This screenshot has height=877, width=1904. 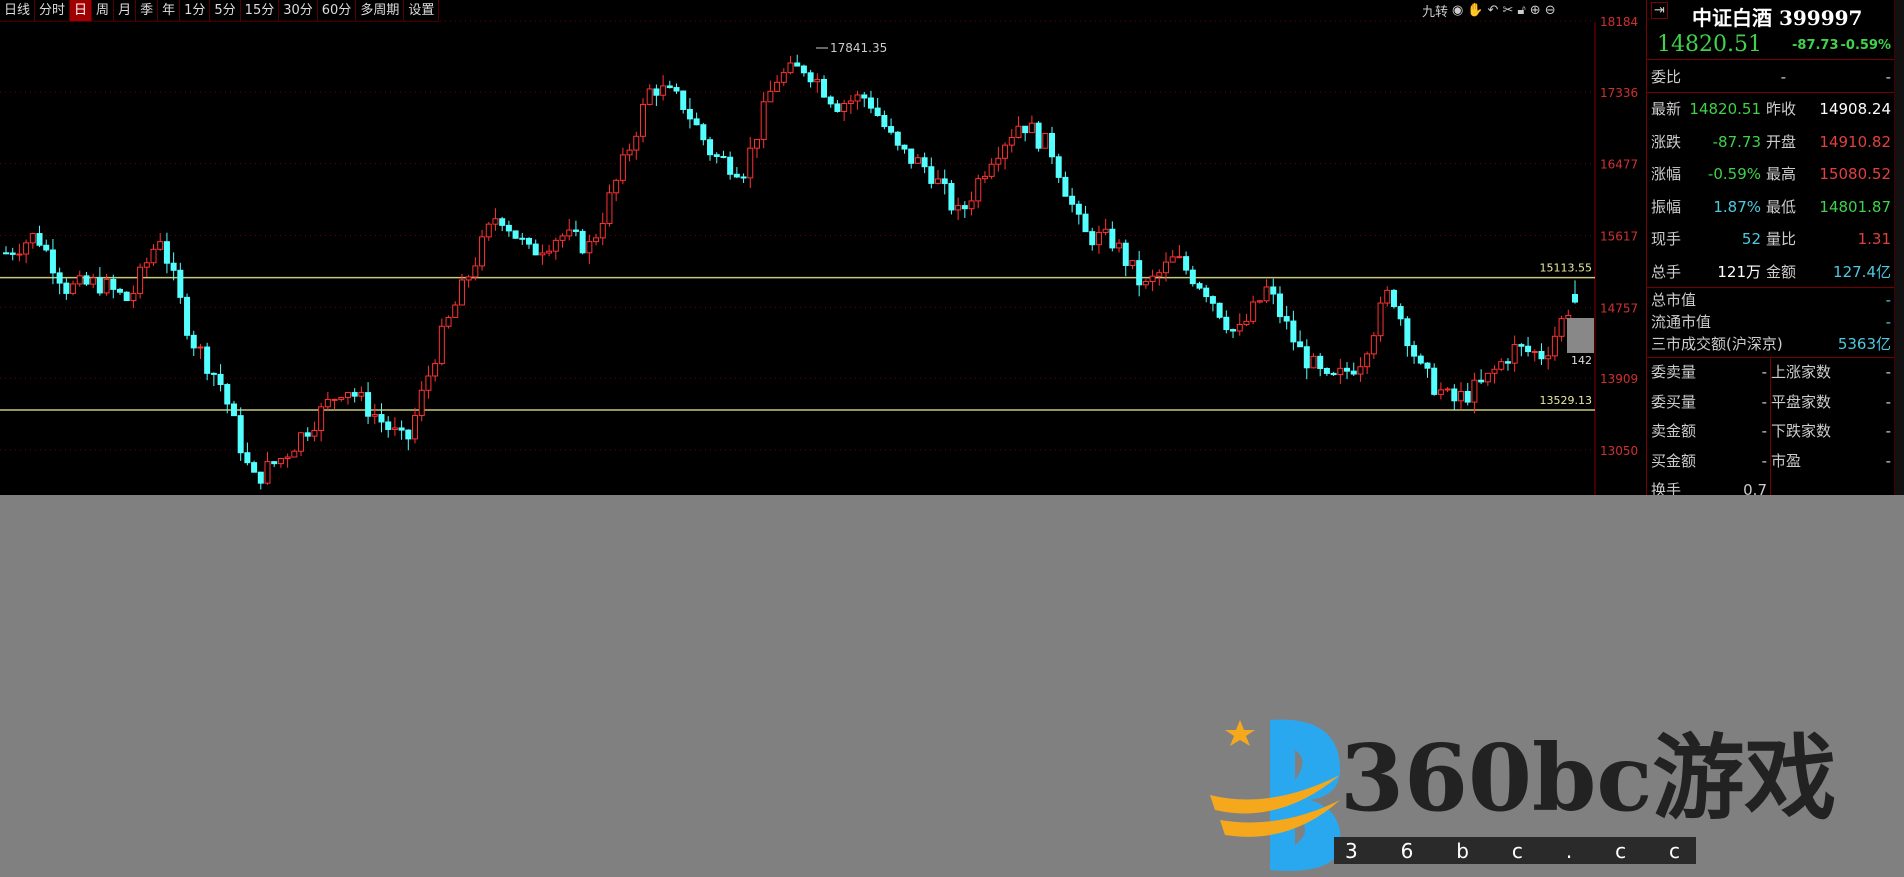 What do you see at coordinates (1659, 10) in the screenshot?
I see `collapse-icon: ⇥` at bounding box center [1659, 10].